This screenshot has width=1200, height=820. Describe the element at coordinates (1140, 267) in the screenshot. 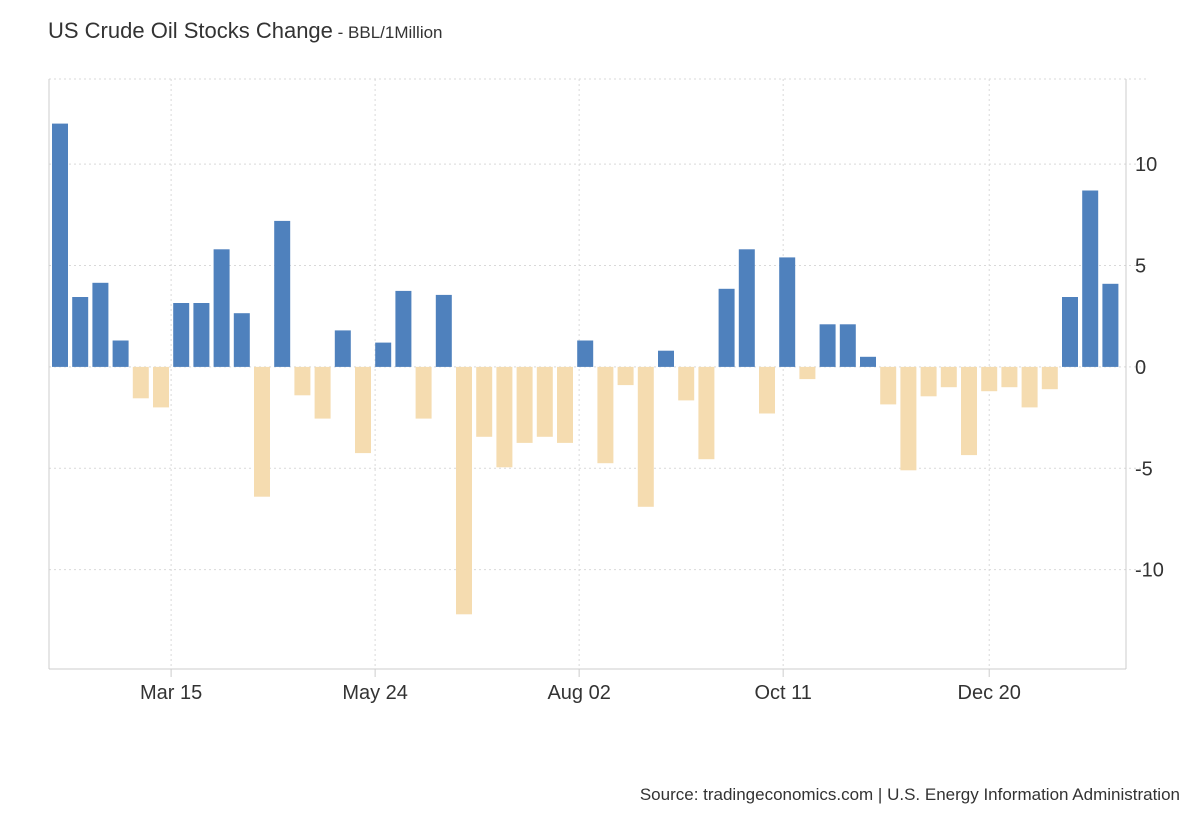

I see `y-tick-label: 5` at that location.